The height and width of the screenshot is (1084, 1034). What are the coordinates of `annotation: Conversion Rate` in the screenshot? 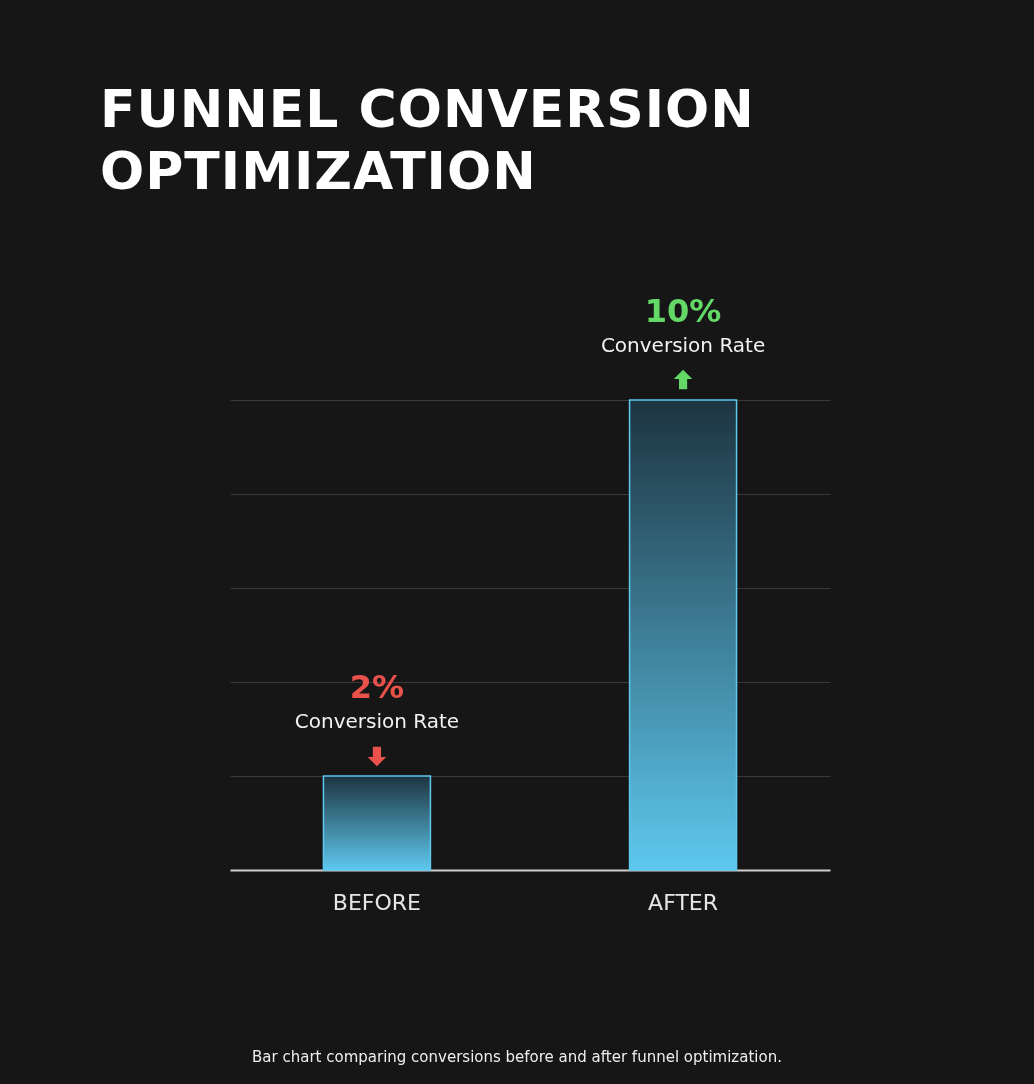 It's located at (377, 721).